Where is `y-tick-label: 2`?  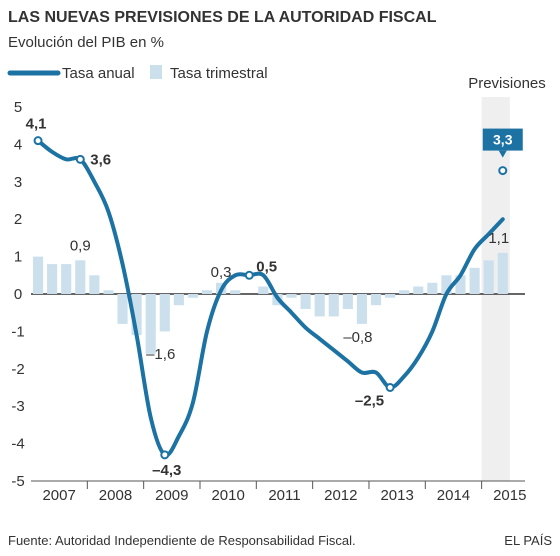 y-tick-label: 2 is located at coordinates (18, 219).